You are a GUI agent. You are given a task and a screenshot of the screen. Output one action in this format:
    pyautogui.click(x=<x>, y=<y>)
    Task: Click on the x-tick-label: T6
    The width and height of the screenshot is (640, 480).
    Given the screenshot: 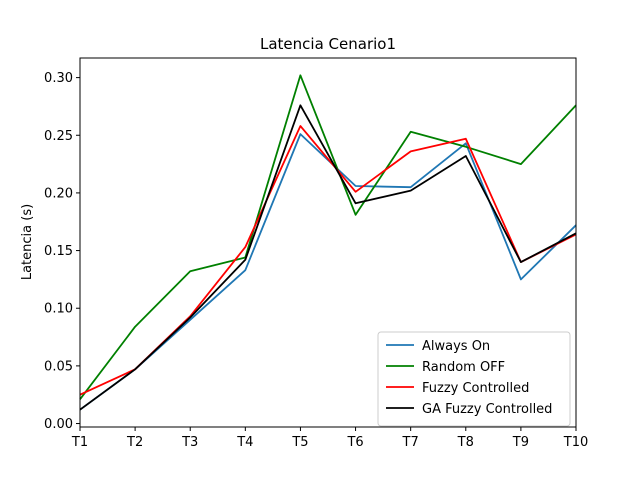 What is the action you would take?
    pyautogui.click(x=354, y=442)
    